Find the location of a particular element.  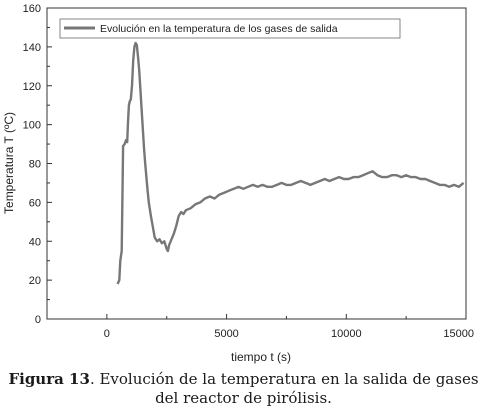

y-tick-label-20: 20 is located at coordinates (35, 281).